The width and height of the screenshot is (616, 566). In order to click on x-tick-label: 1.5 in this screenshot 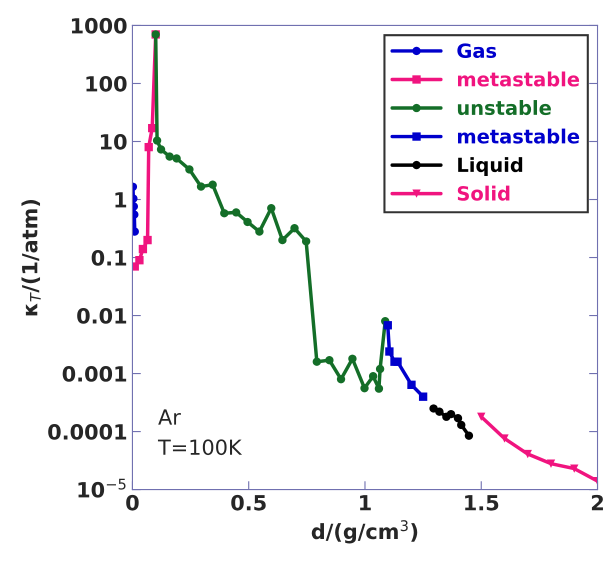, I will do `click(481, 503)`.